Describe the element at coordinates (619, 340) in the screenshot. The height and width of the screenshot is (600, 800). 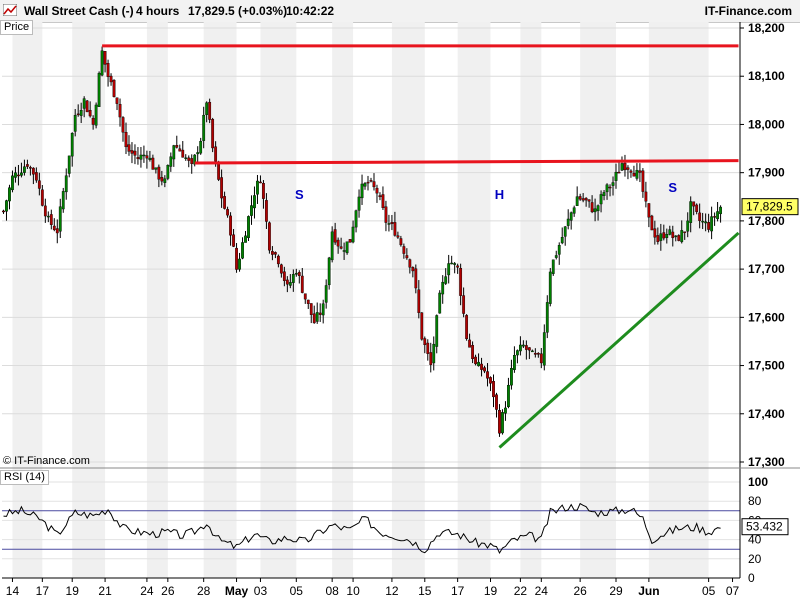
I see `support-line` at that location.